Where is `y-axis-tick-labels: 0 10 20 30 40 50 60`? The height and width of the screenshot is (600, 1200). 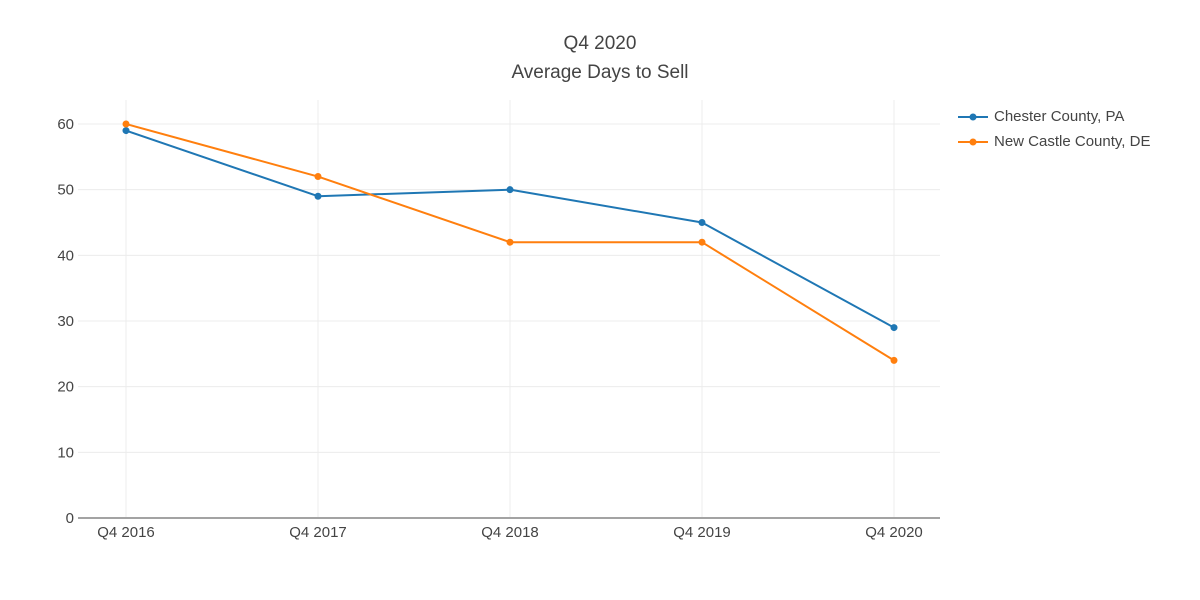
y-axis-tick-labels: 0 10 20 30 40 50 60 is located at coordinates (65, 321).